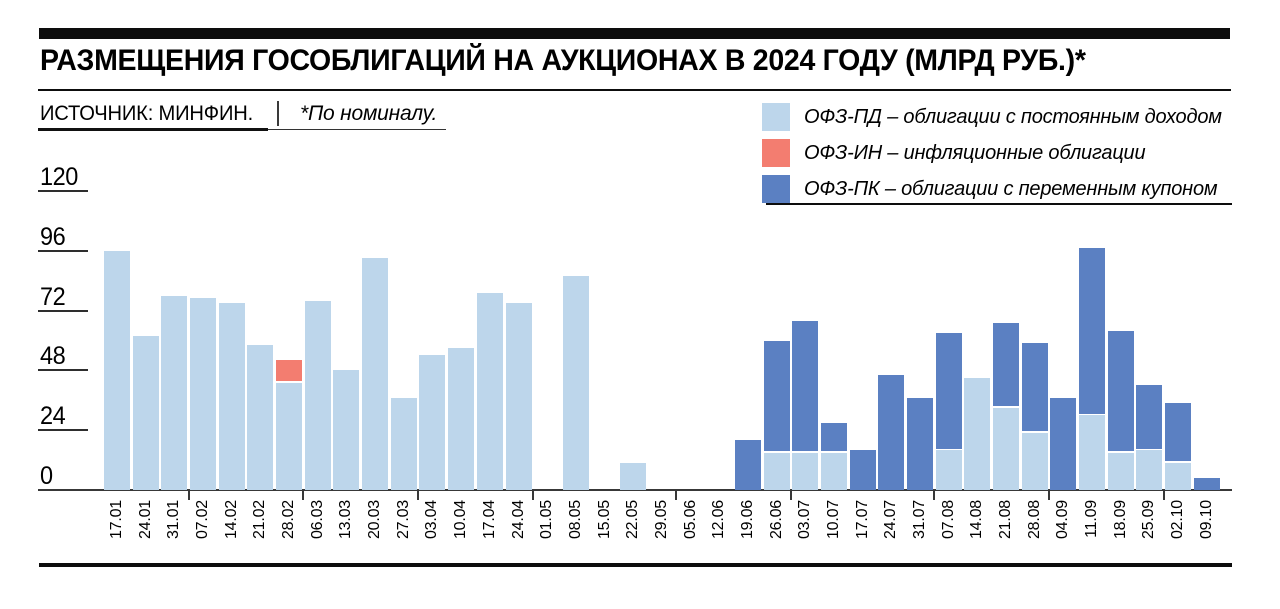 This screenshot has height=609, width=1280. I want to click on x-axis-label: 24.07, so click(891, 520).